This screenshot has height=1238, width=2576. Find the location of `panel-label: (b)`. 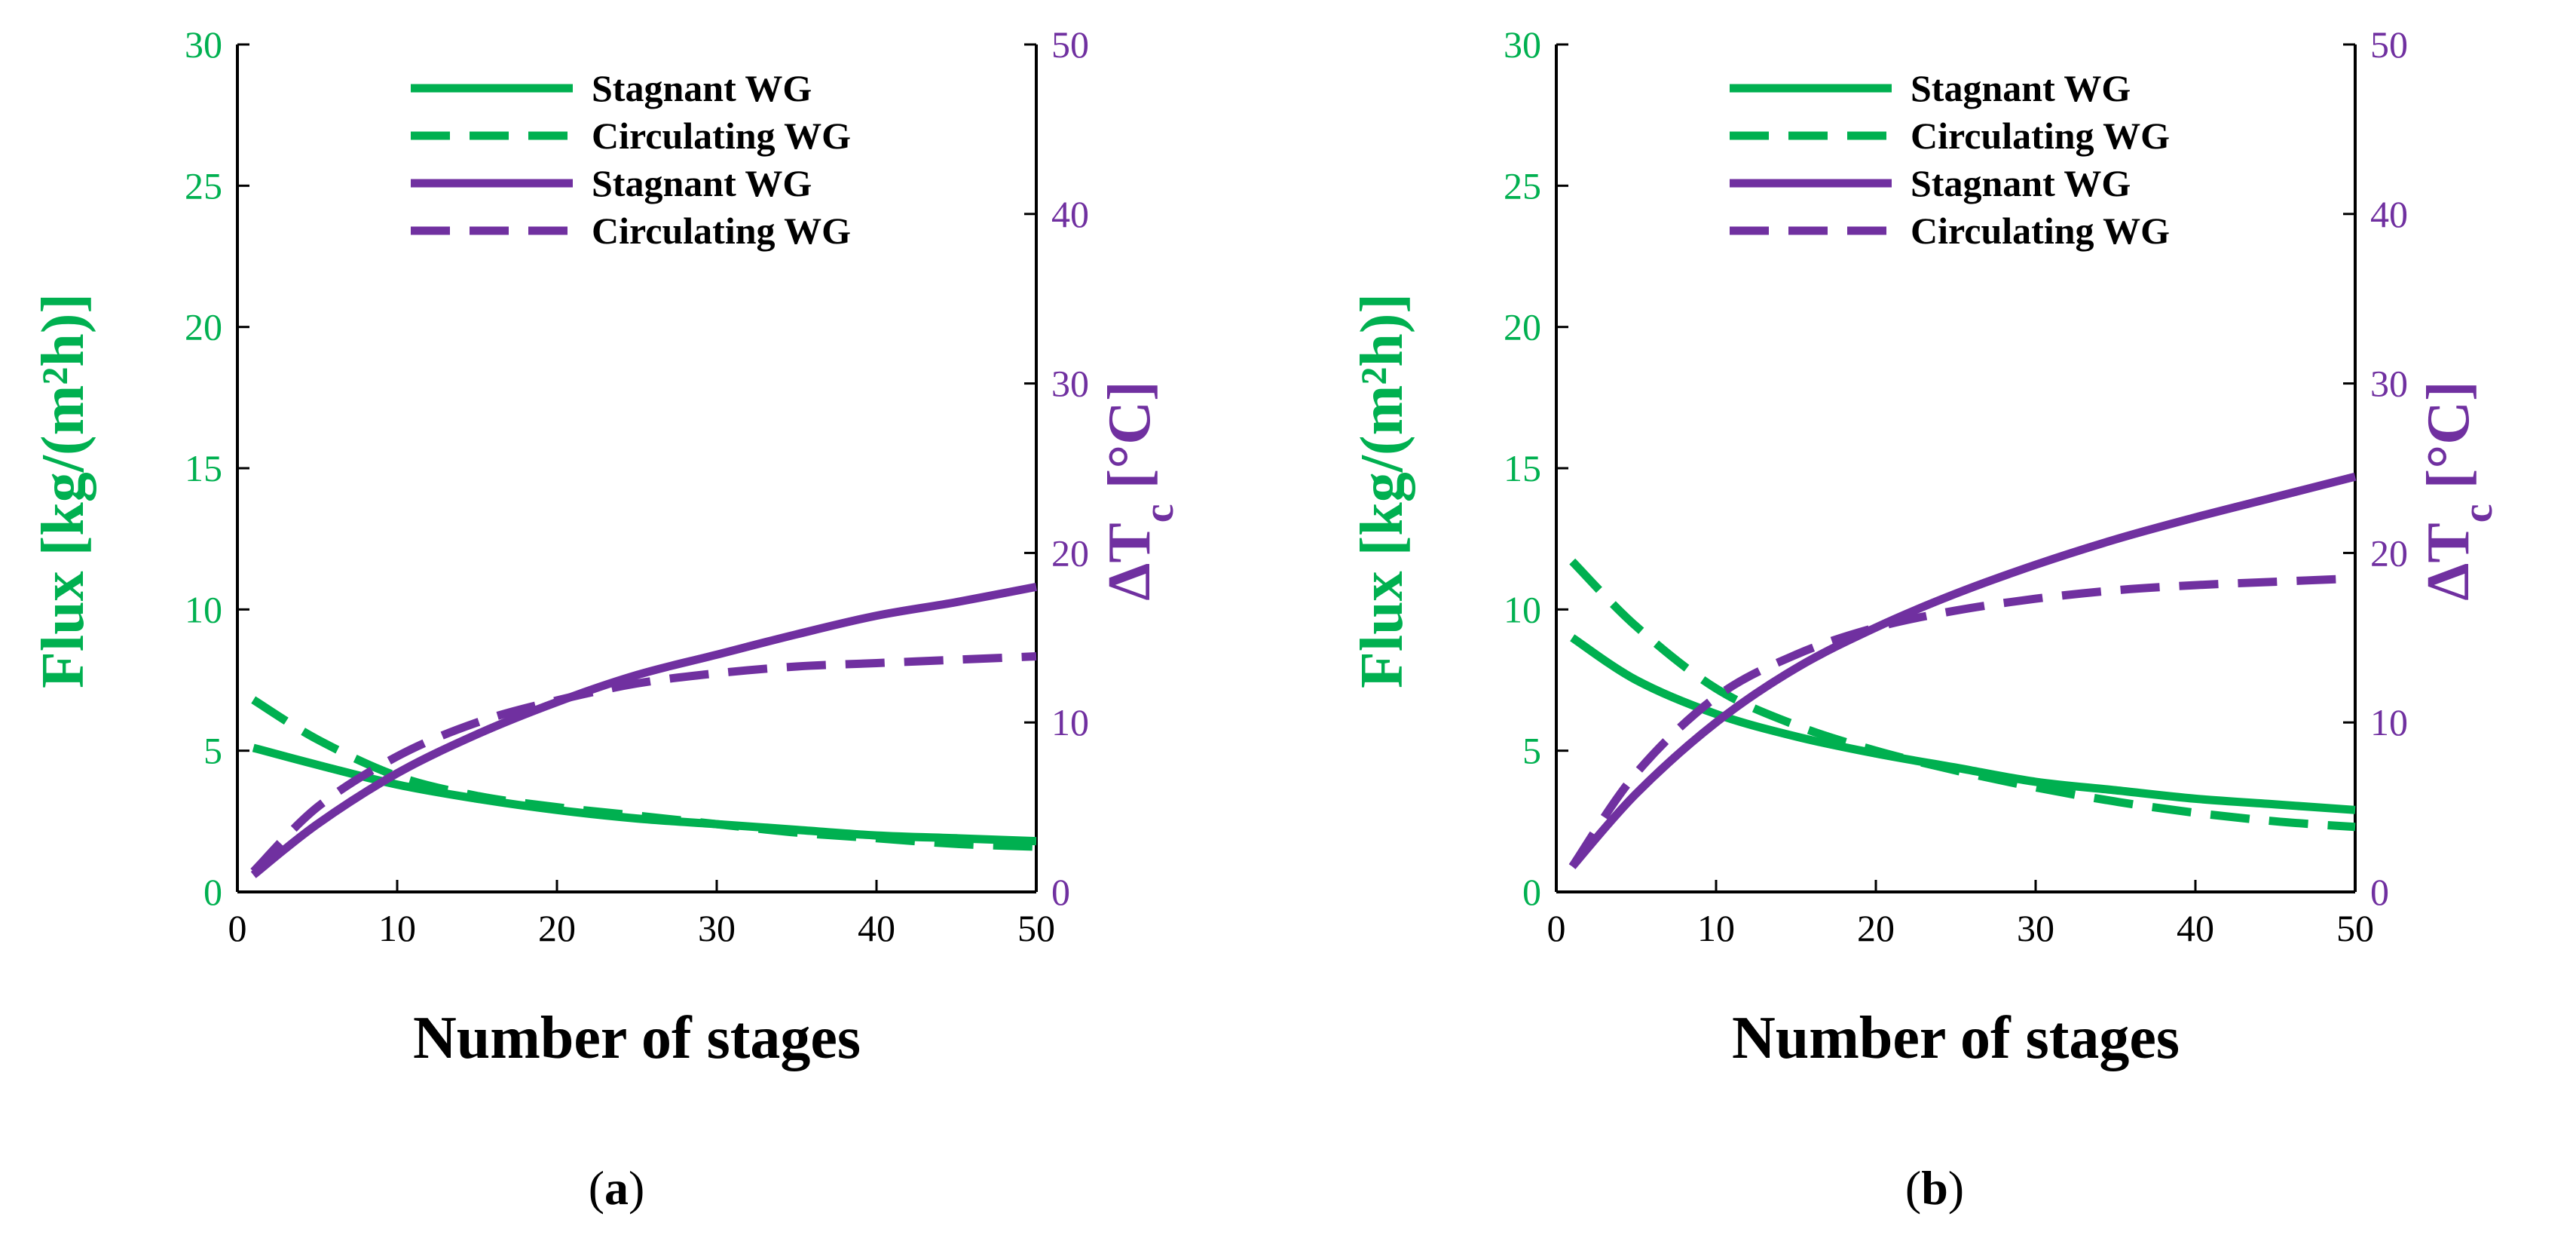

panel-label: (b) is located at coordinates (1935, 1188).